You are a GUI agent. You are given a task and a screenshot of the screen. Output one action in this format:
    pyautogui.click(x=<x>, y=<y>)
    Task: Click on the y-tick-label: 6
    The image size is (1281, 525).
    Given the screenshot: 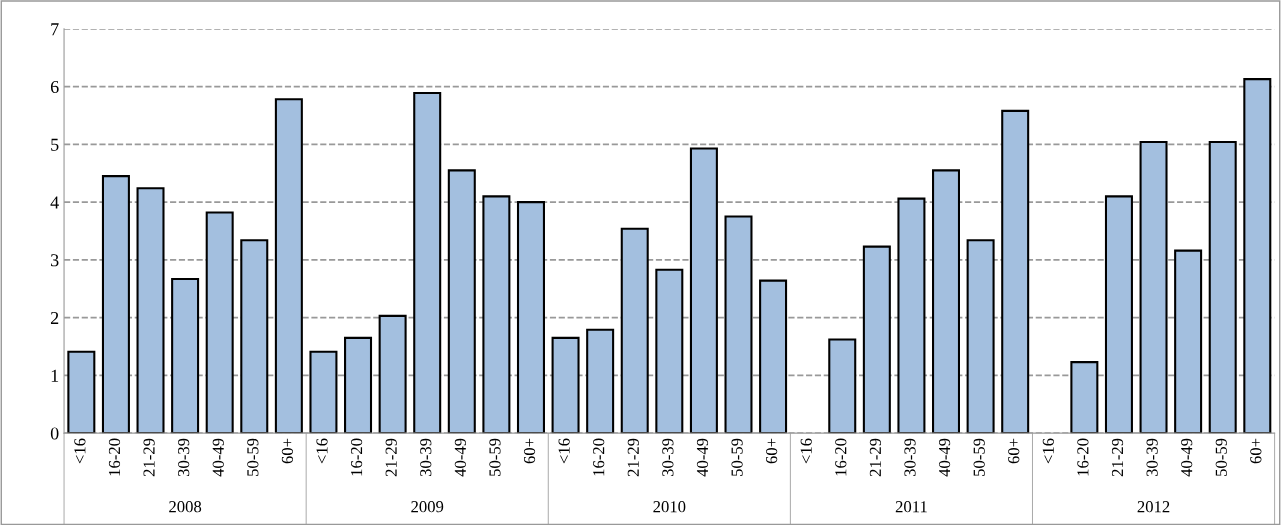 What is the action you would take?
    pyautogui.click(x=54, y=87)
    